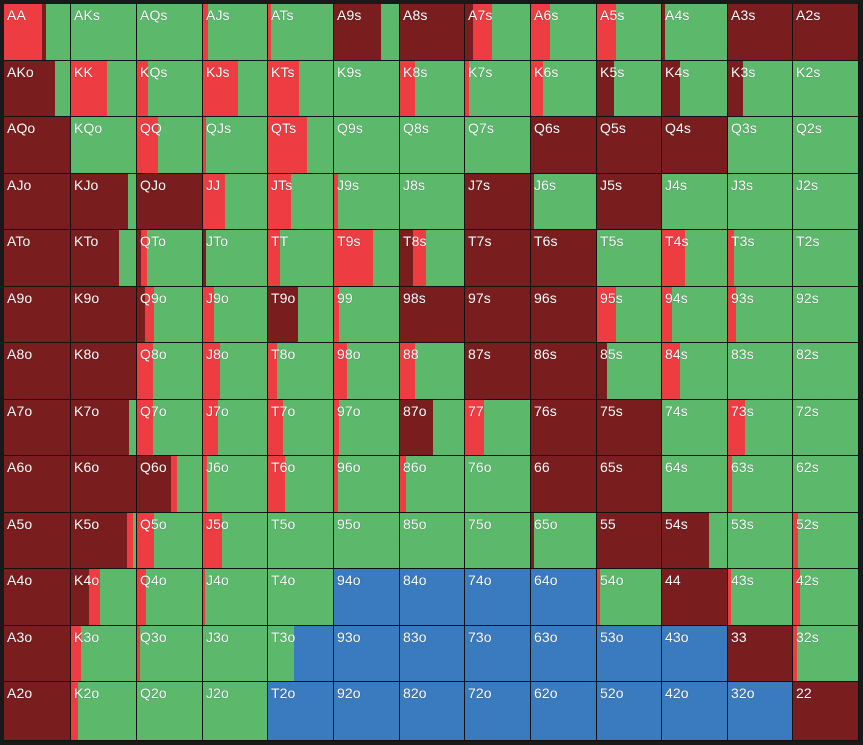 The width and height of the screenshot is (863, 745). I want to click on hand-cell-K6o: K6o, so click(103, 484).